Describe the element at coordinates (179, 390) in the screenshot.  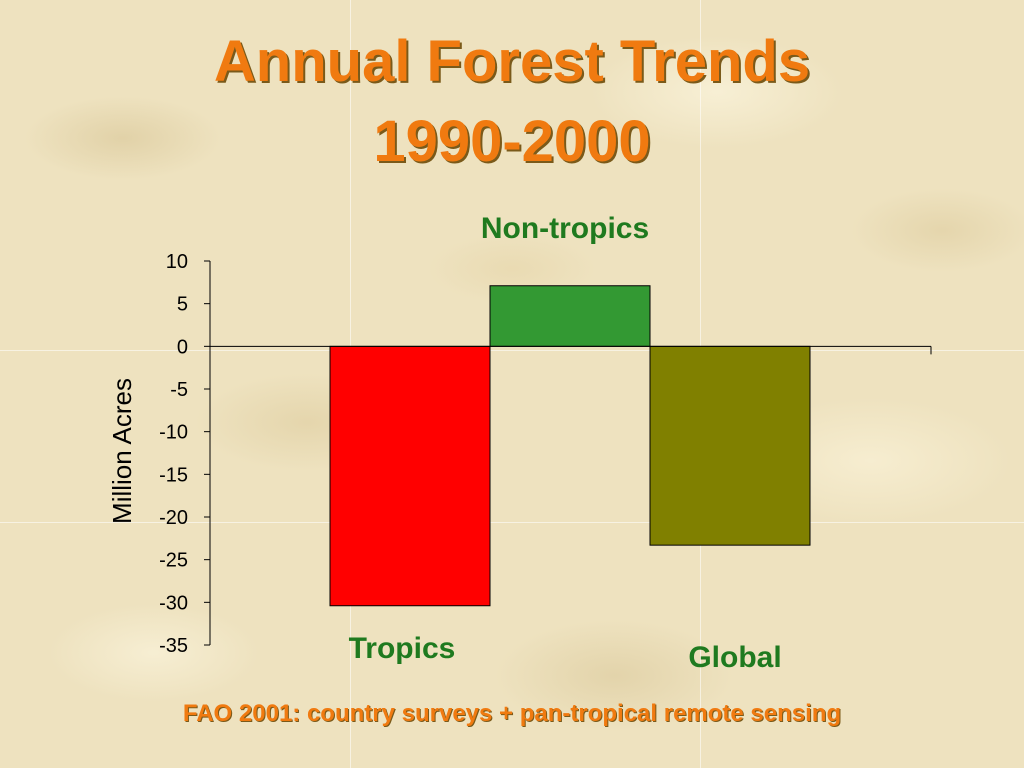
I see `y-tick-label: -5` at that location.